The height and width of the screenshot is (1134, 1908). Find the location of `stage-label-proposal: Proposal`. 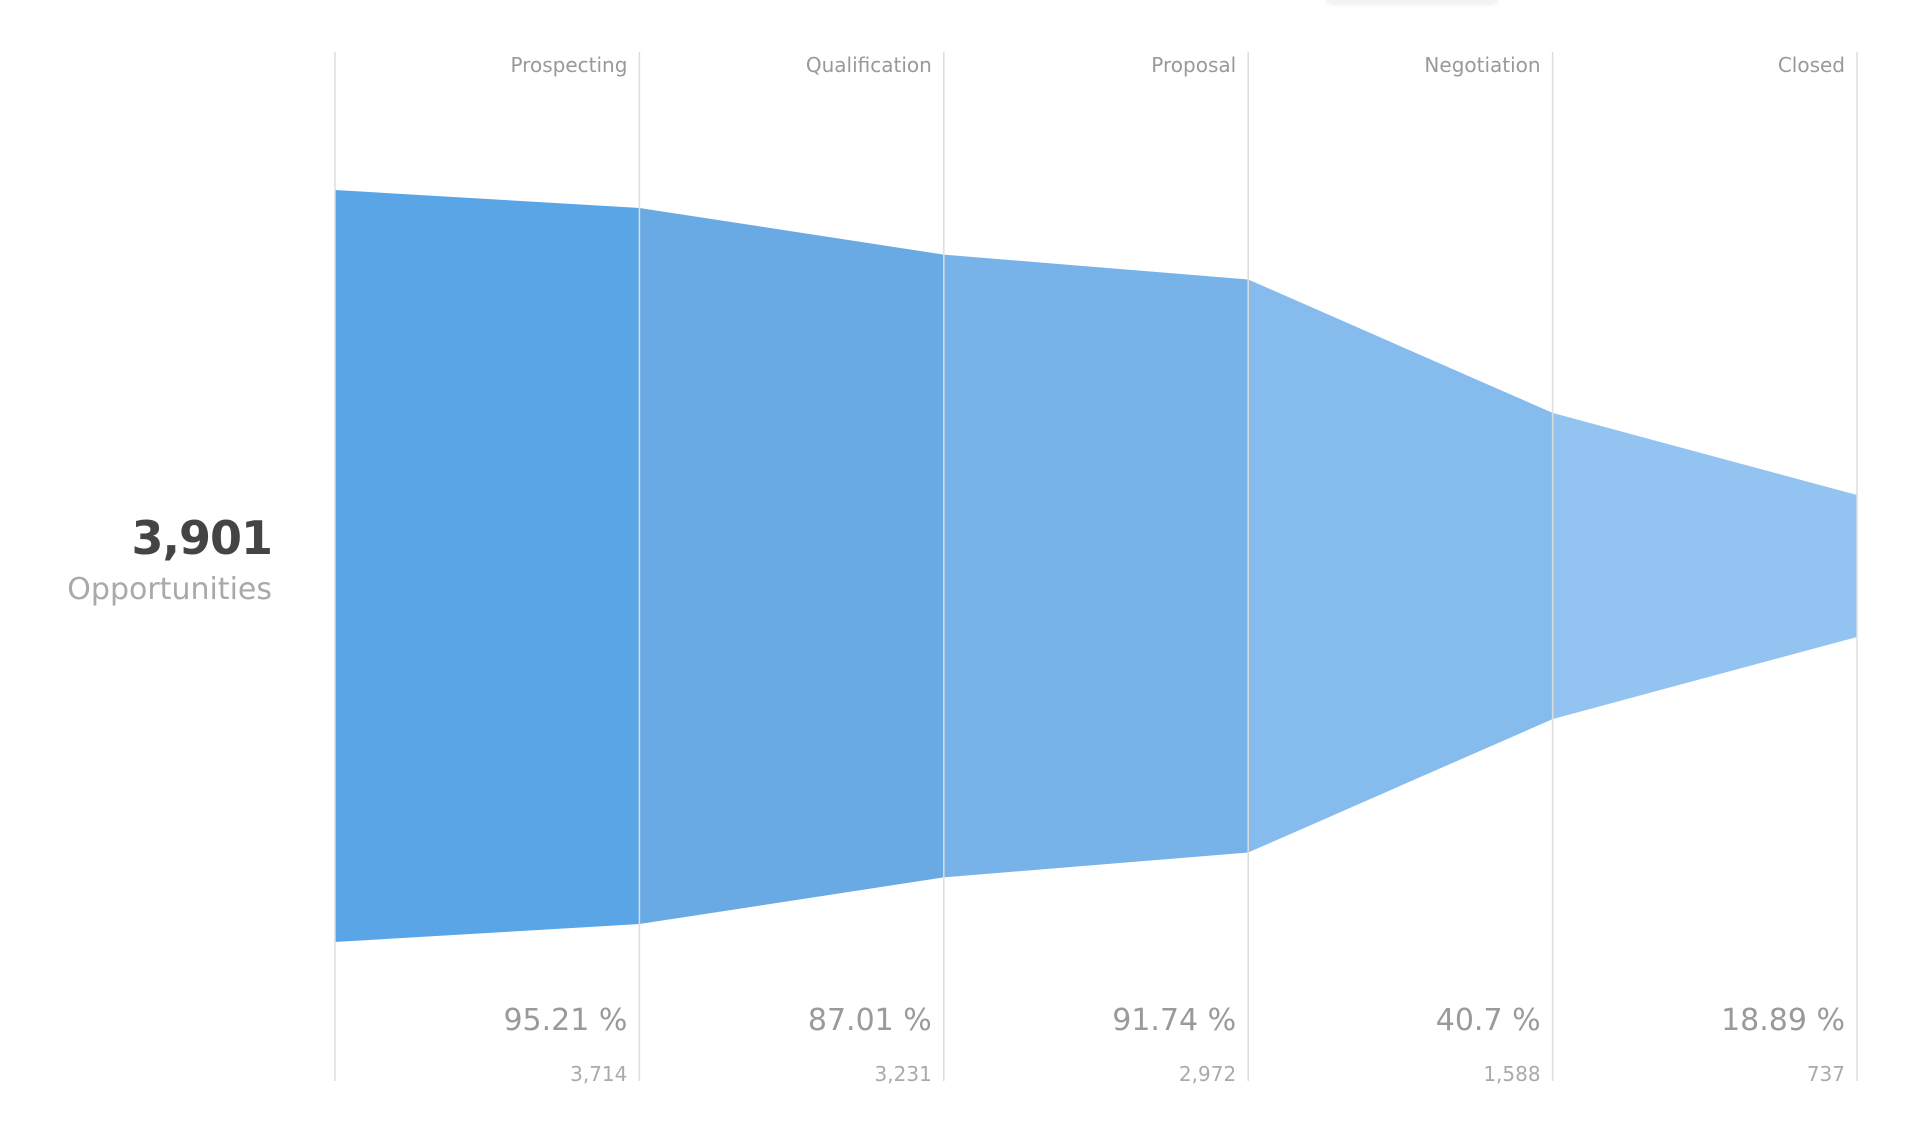

stage-label-proposal: Proposal is located at coordinates (1193, 65).